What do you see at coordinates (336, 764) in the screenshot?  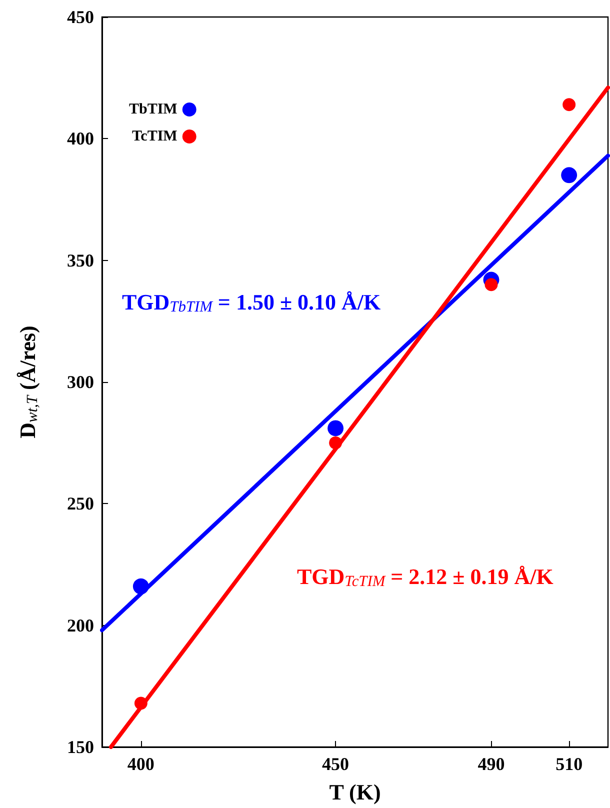 I see `x-tick-label: 450` at bounding box center [336, 764].